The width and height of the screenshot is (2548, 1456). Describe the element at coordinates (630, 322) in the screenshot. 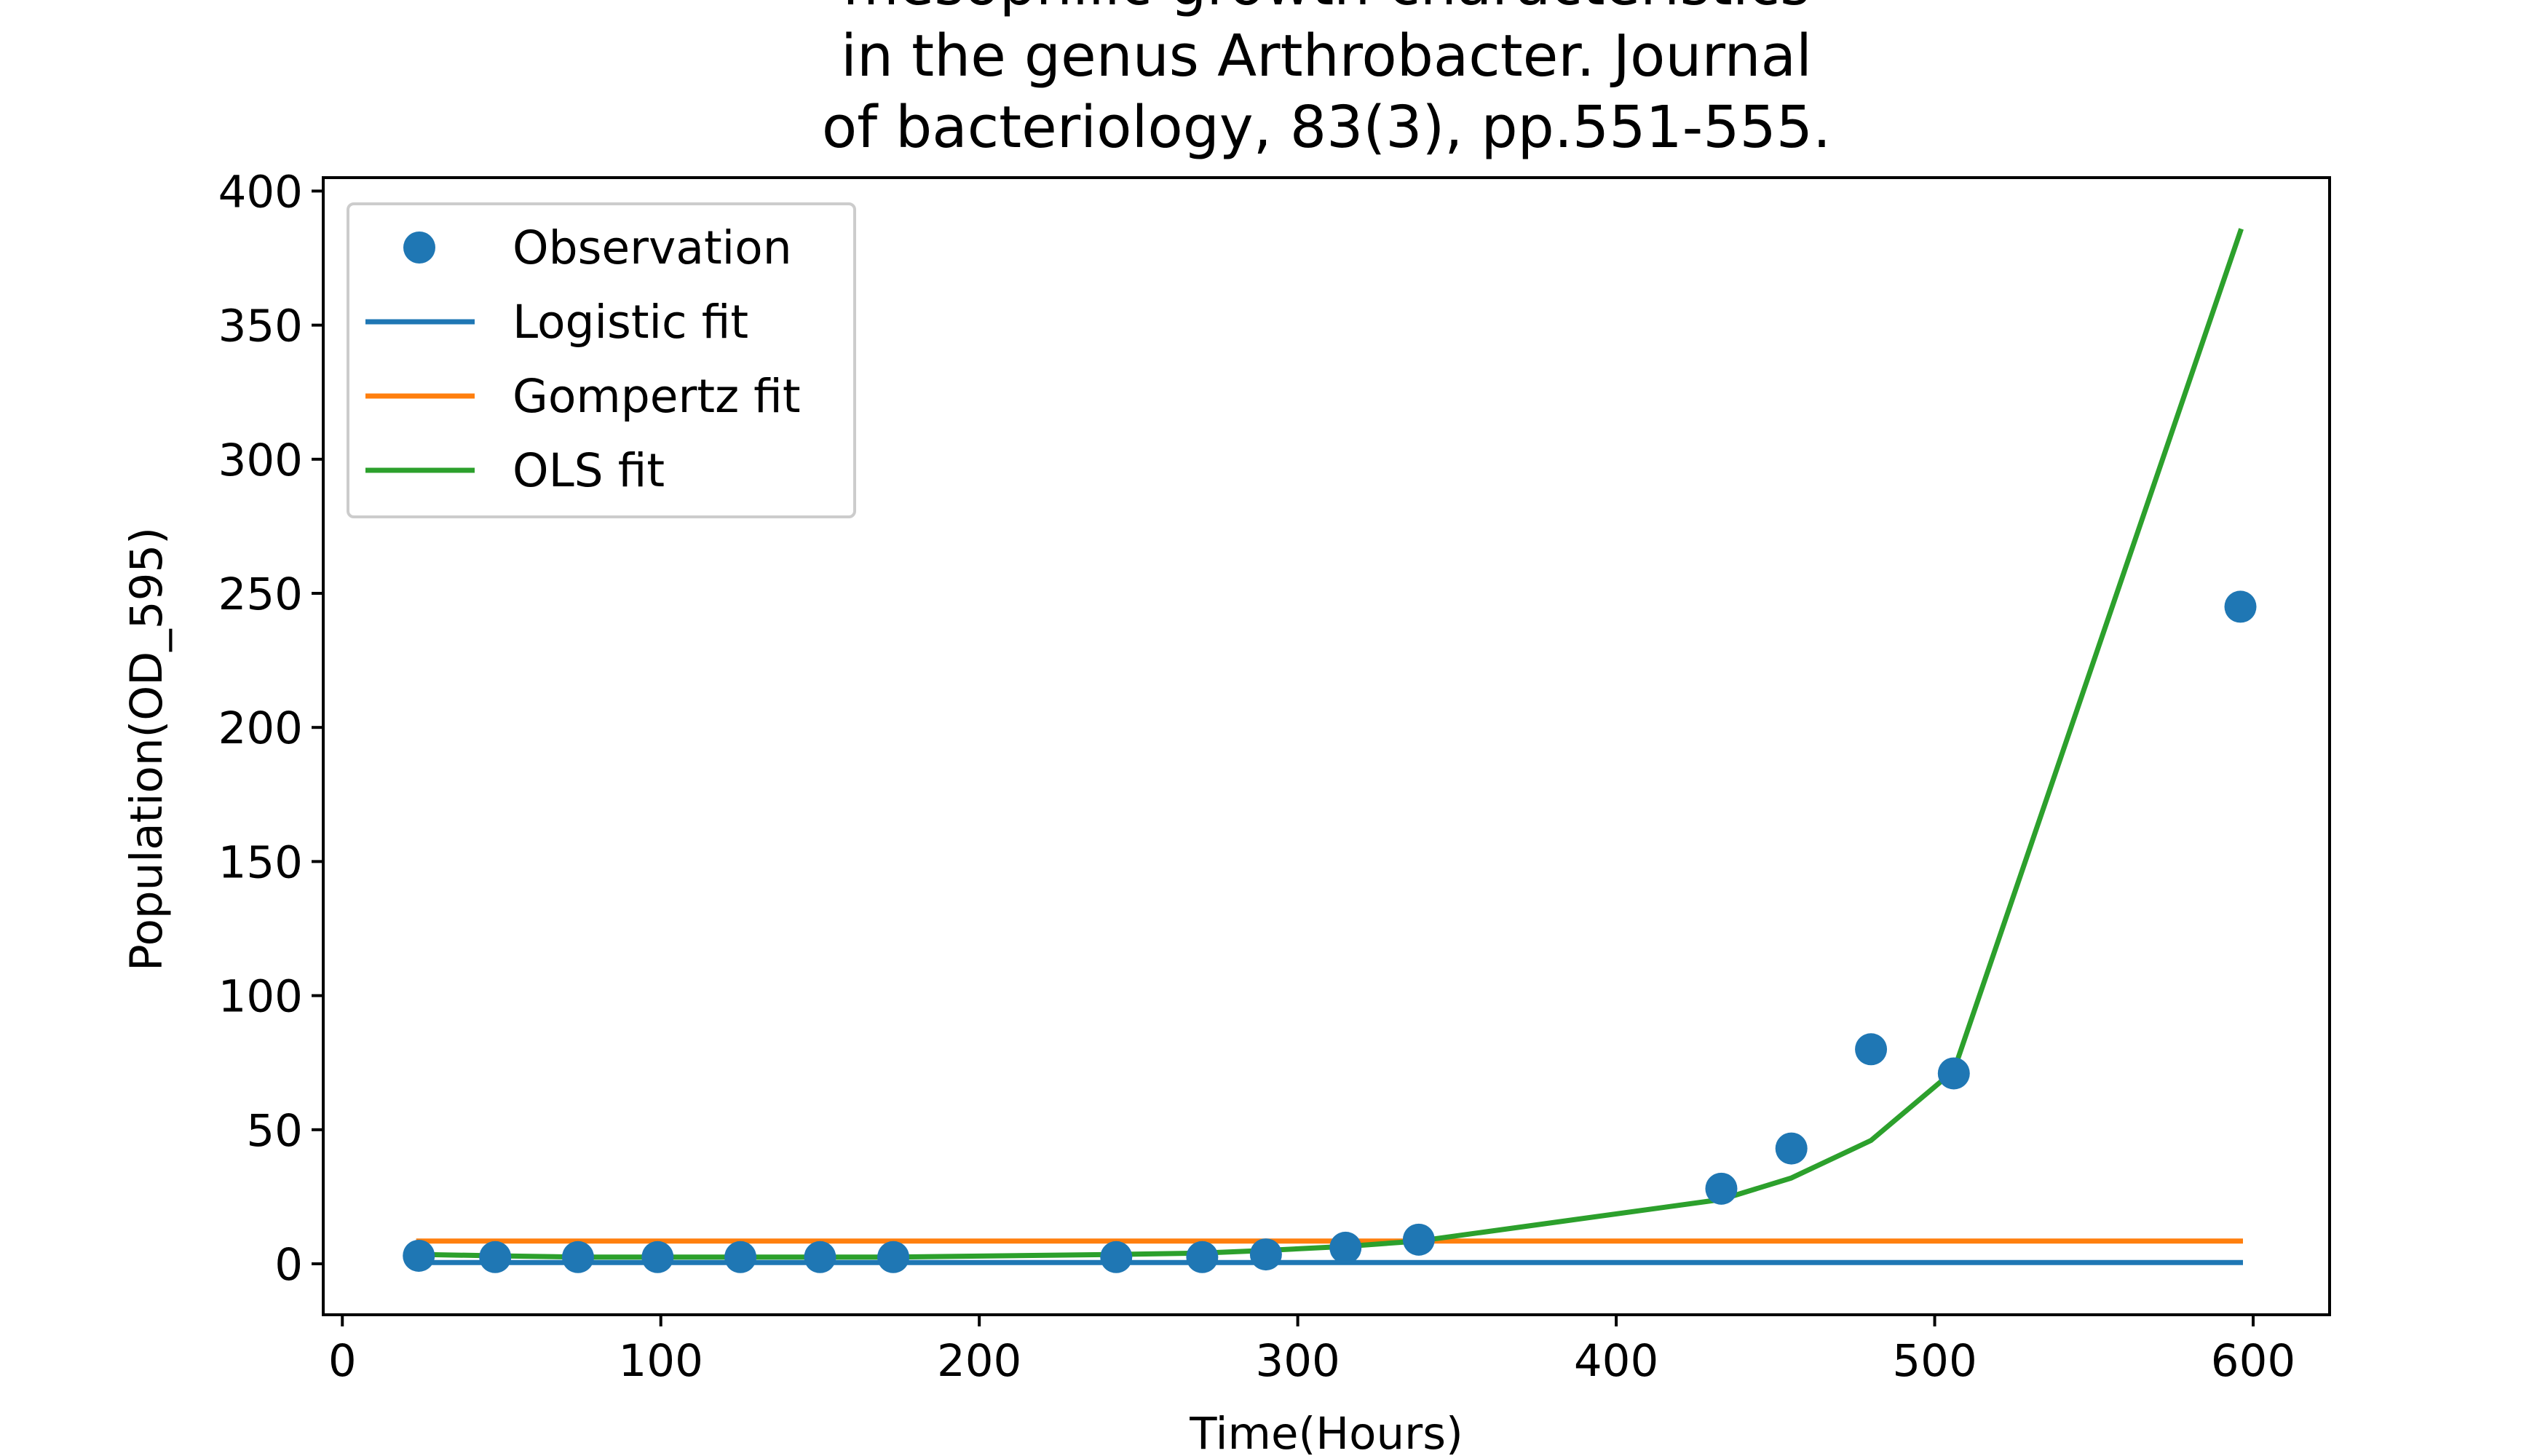

I see `legend-label: Logistic fit` at that location.